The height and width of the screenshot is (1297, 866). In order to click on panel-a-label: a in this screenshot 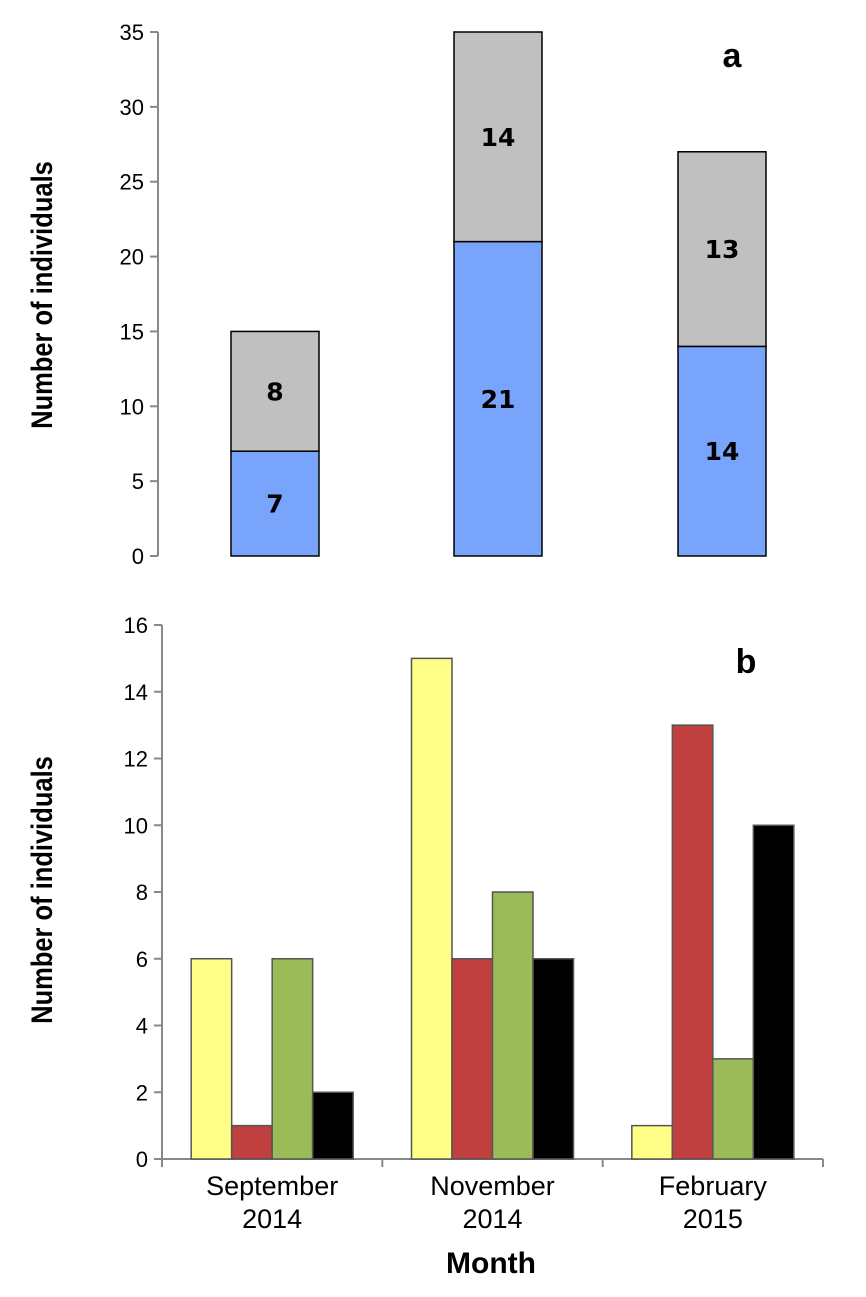, I will do `click(733, 56)`.